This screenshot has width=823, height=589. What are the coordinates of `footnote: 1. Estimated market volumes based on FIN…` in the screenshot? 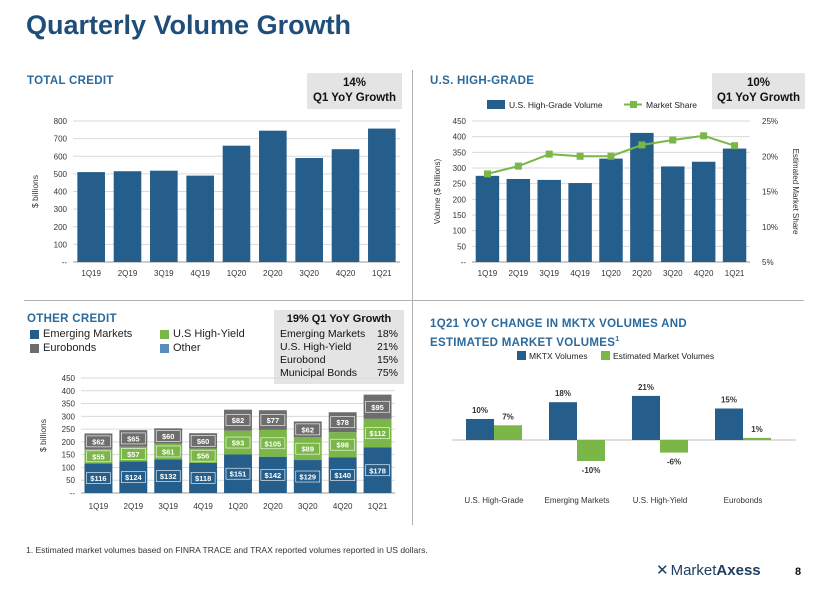 It's located at (227, 550).